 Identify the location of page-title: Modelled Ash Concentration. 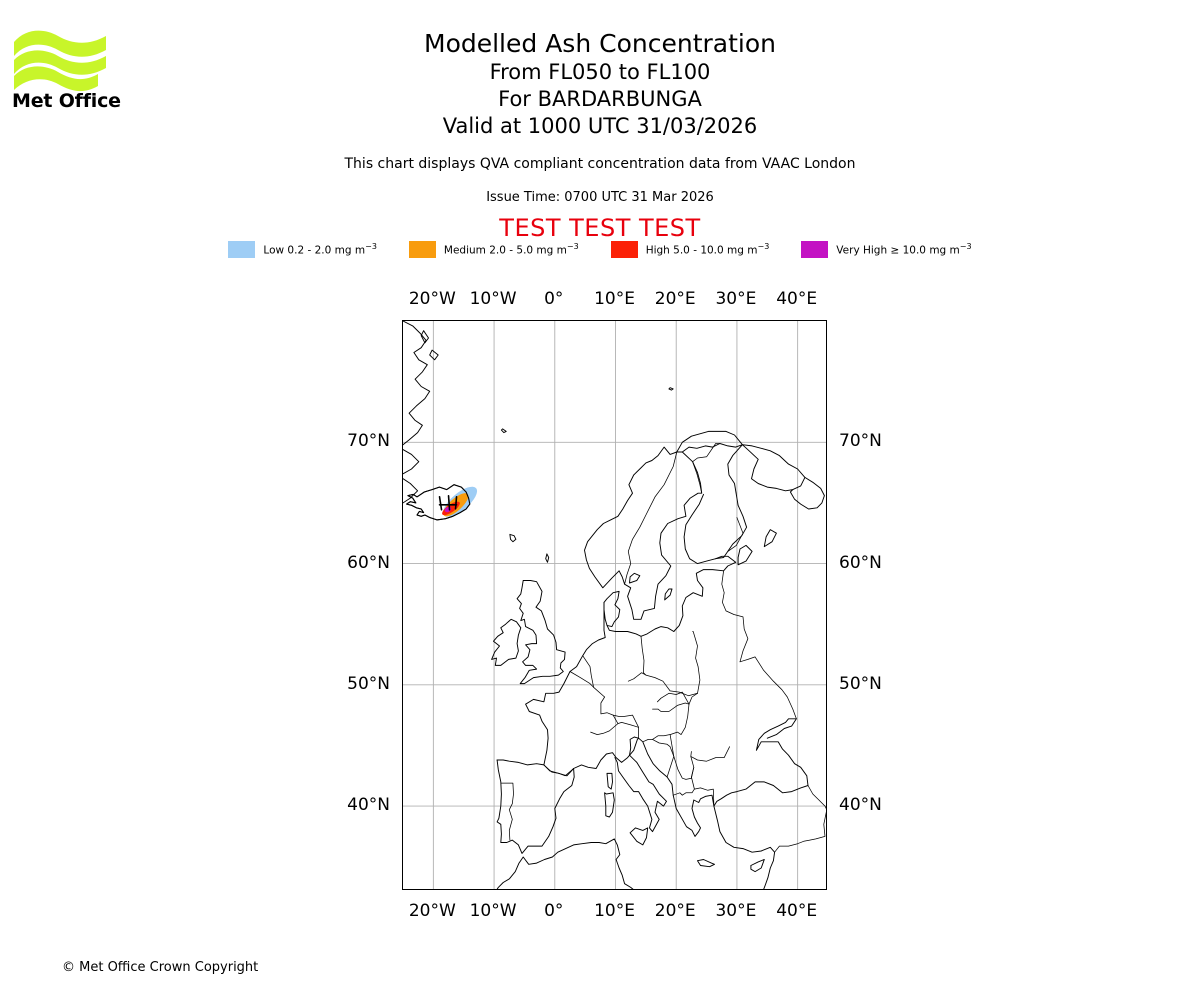
(600, 43).